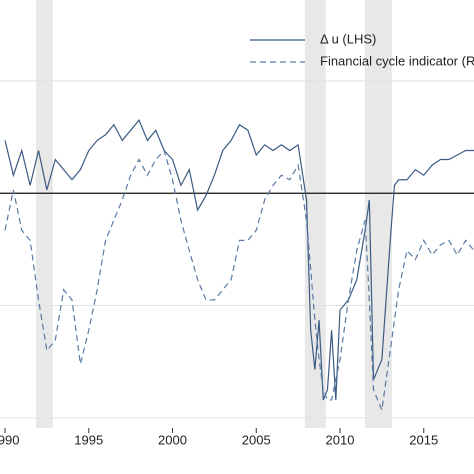 This screenshot has height=474, width=474. Describe the element at coordinates (44, 214) in the screenshot. I see `shaded-period` at that location.